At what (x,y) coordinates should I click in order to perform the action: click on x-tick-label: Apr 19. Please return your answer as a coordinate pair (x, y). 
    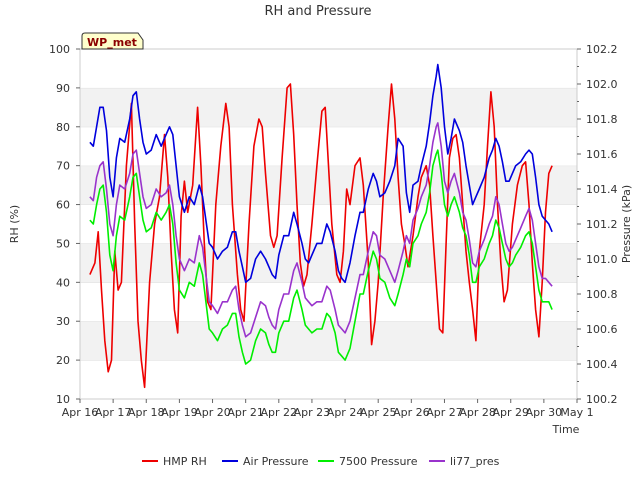
    Looking at the image, I should click on (179, 412).